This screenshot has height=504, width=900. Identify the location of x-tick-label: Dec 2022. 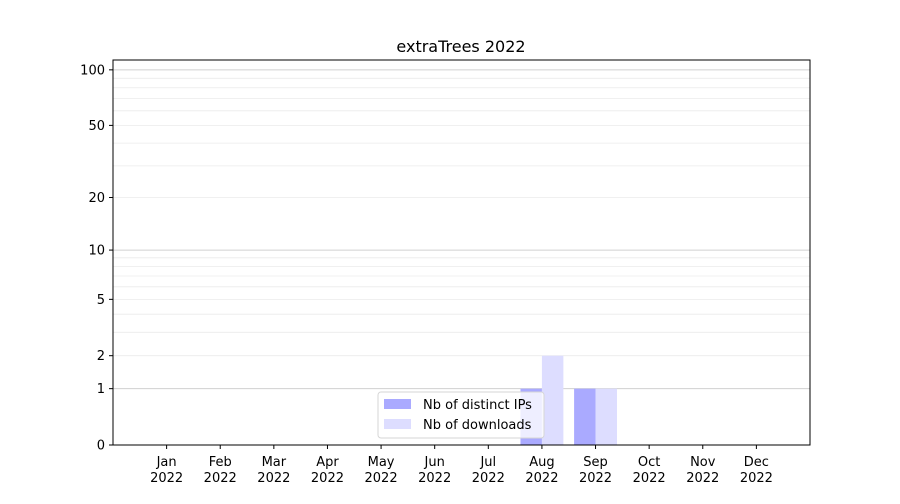
(756, 470).